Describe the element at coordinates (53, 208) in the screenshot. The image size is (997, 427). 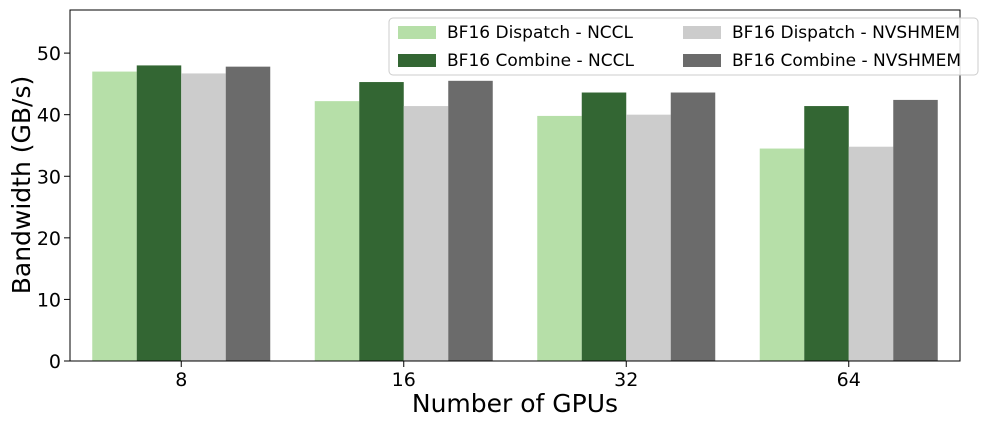
I see `y-axis: 0 10 20 30 40 50` at that location.